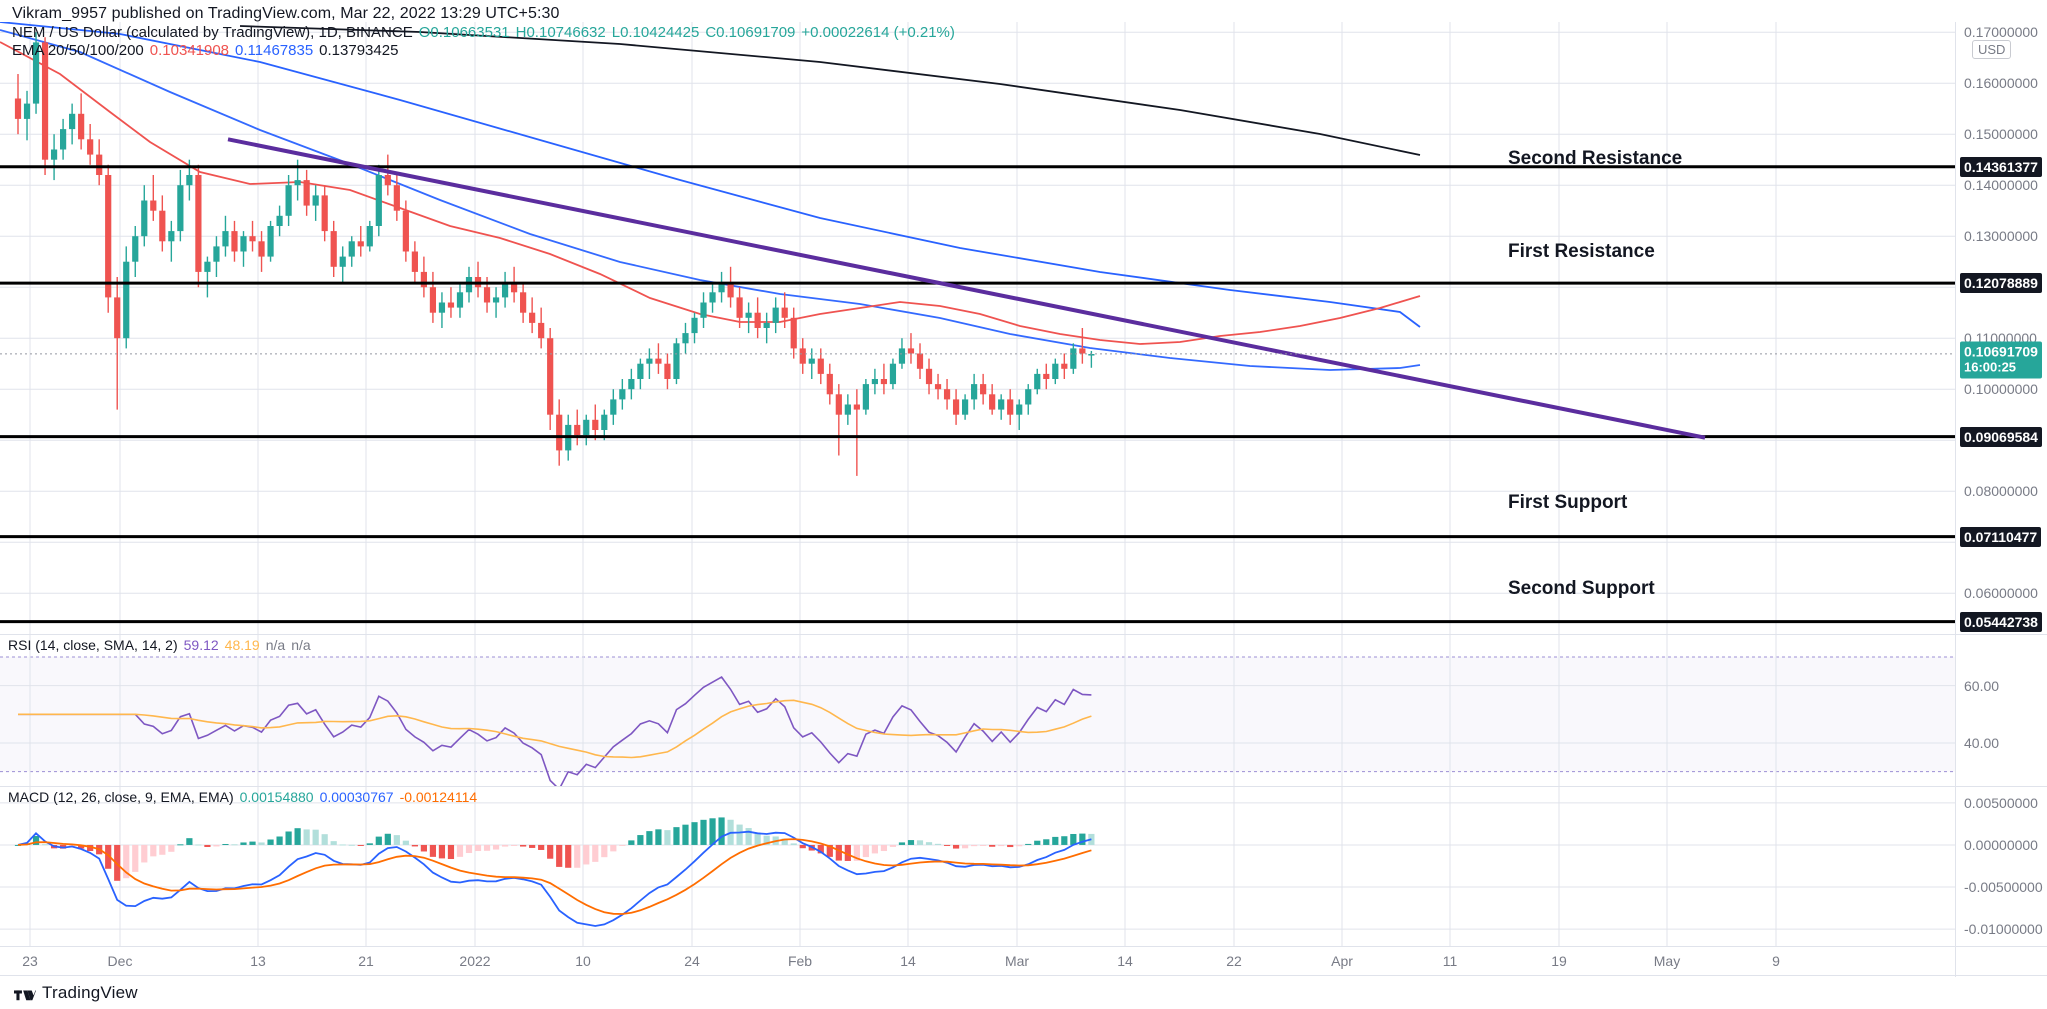 This screenshot has width=2047, height=1009. What do you see at coordinates (1342, 961) in the screenshot?
I see `time-axis-label: Apr` at bounding box center [1342, 961].